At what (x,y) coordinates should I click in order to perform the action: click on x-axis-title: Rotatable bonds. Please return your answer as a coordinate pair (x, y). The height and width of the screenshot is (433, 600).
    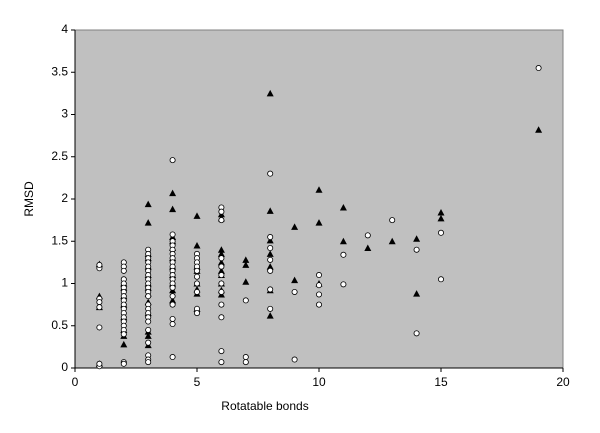
    Looking at the image, I should click on (264, 406).